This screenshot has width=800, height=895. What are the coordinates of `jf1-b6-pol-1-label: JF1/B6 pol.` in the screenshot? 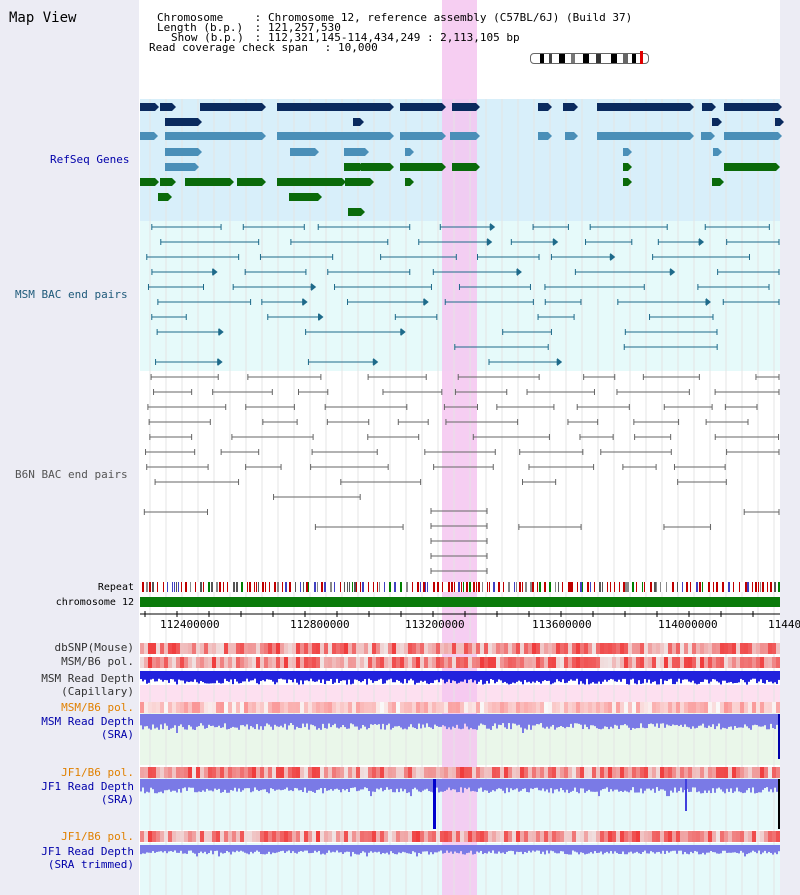 It's located at (97, 772).